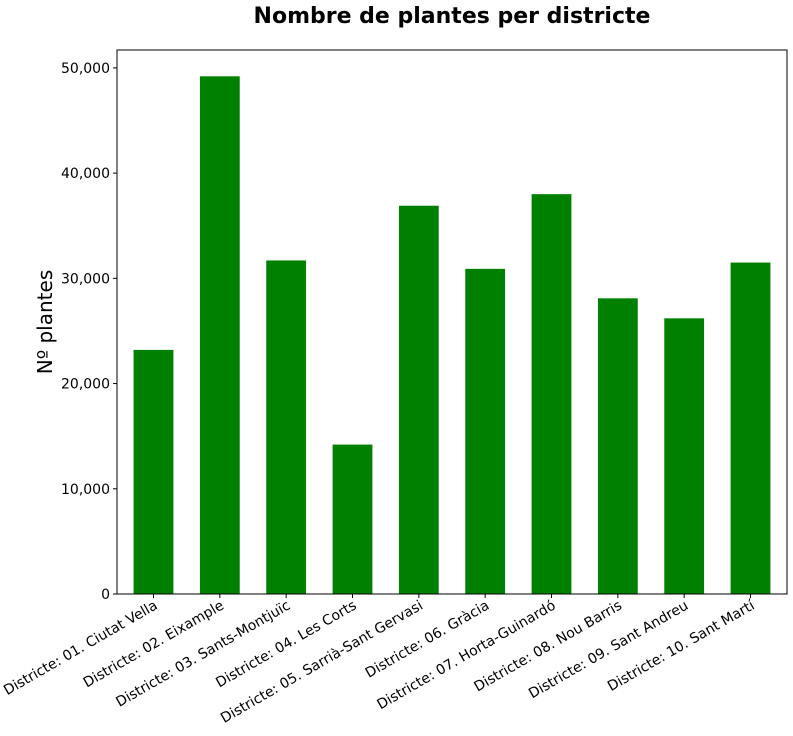 The width and height of the screenshot is (793, 736). Describe the element at coordinates (85, 174) in the screenshot. I see `y-tick-label: 40,000` at that location.